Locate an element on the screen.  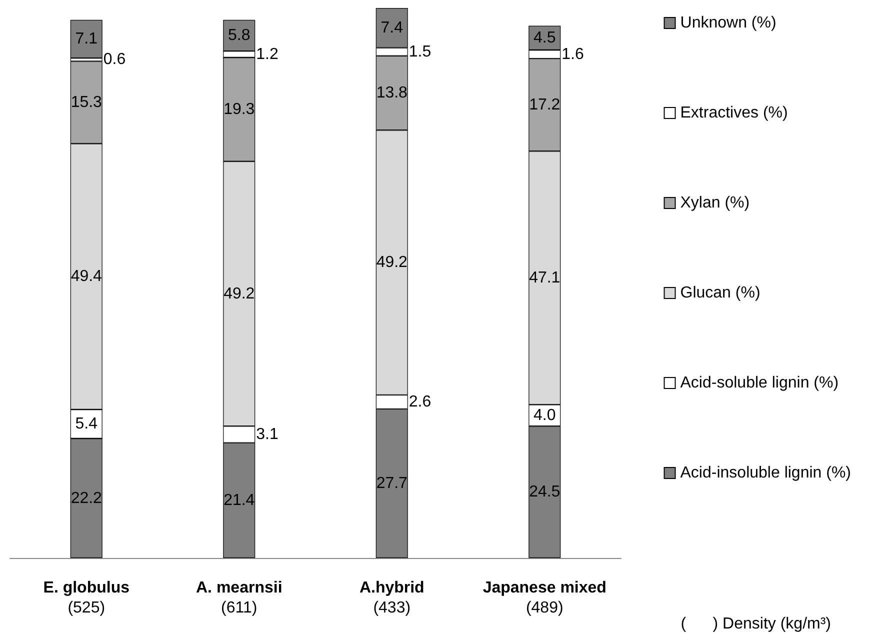
data-label: 22.2 is located at coordinates (86, 498).